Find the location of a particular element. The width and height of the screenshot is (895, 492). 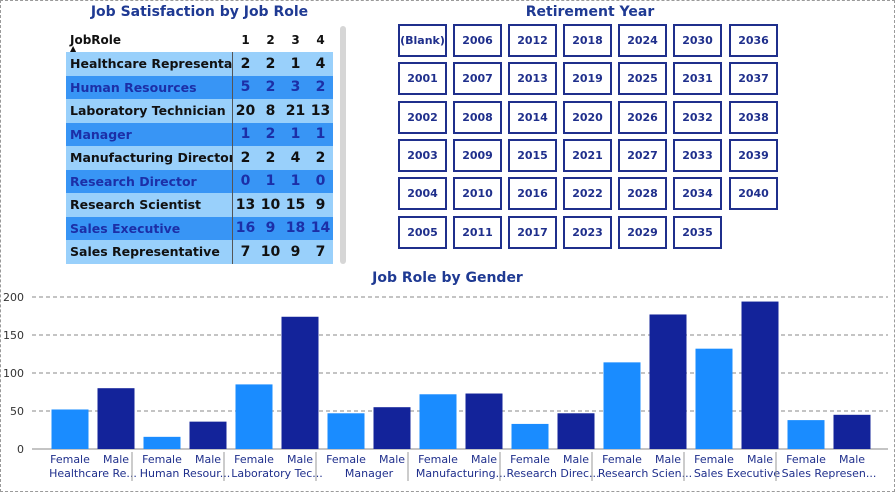

slicer-tile: 2003 is located at coordinates (422, 155).